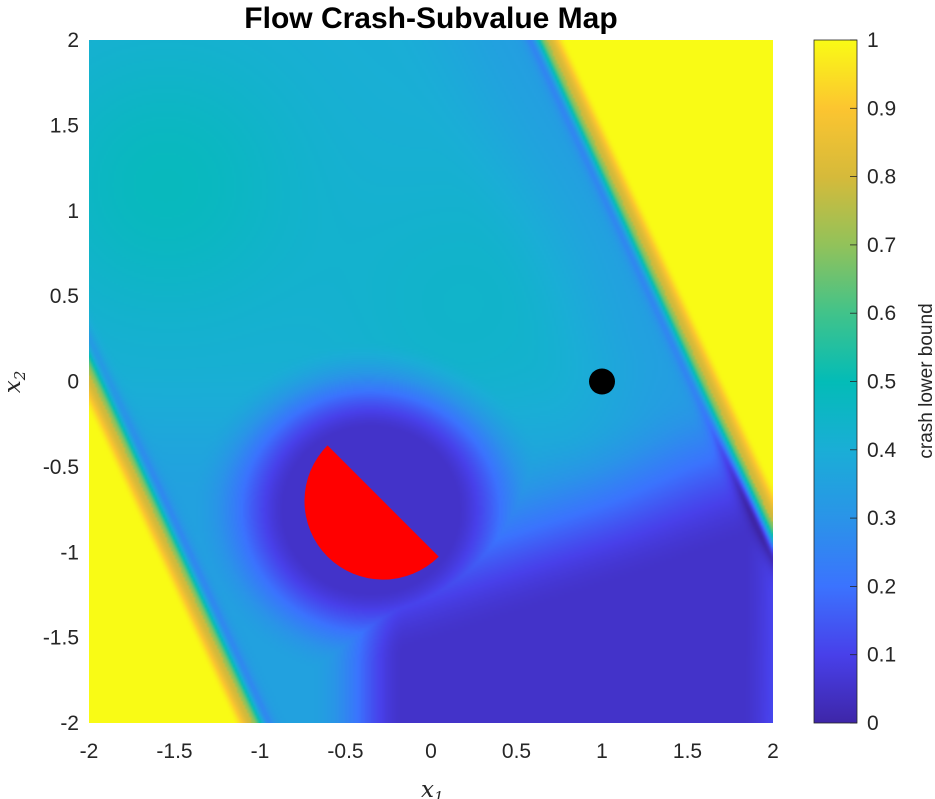 The image size is (935, 799). I want to click on x-tick-label: 0, so click(431, 751).